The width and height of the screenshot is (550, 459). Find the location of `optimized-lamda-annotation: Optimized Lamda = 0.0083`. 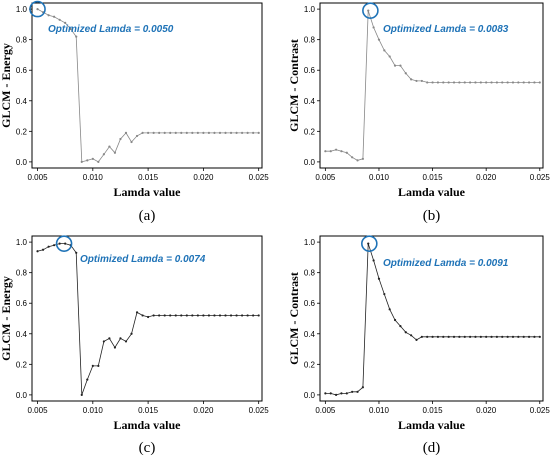

optimized-lamda-annotation: Optimized Lamda = 0.0083 is located at coordinates (446, 29).